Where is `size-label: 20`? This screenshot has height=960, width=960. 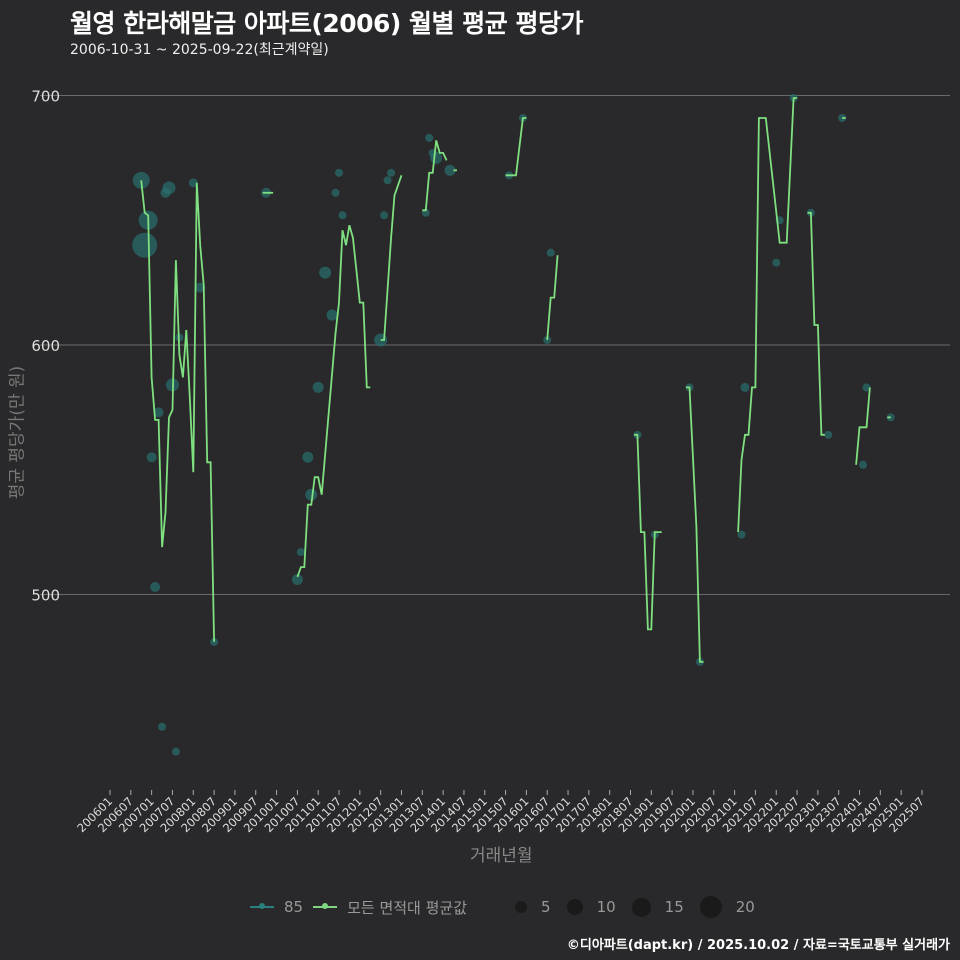 size-label: 20 is located at coordinates (745, 907).